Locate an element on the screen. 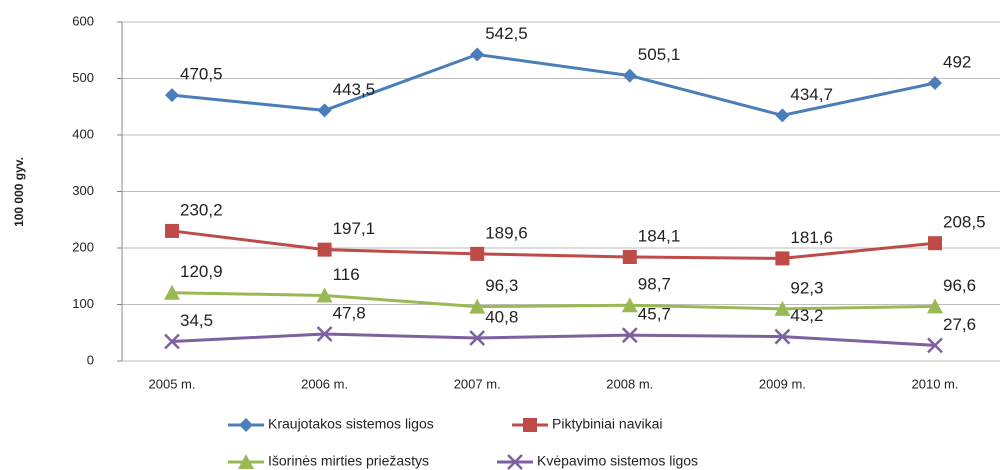 The height and width of the screenshot is (470, 1001). data-label: 96,3 is located at coordinates (501, 285).